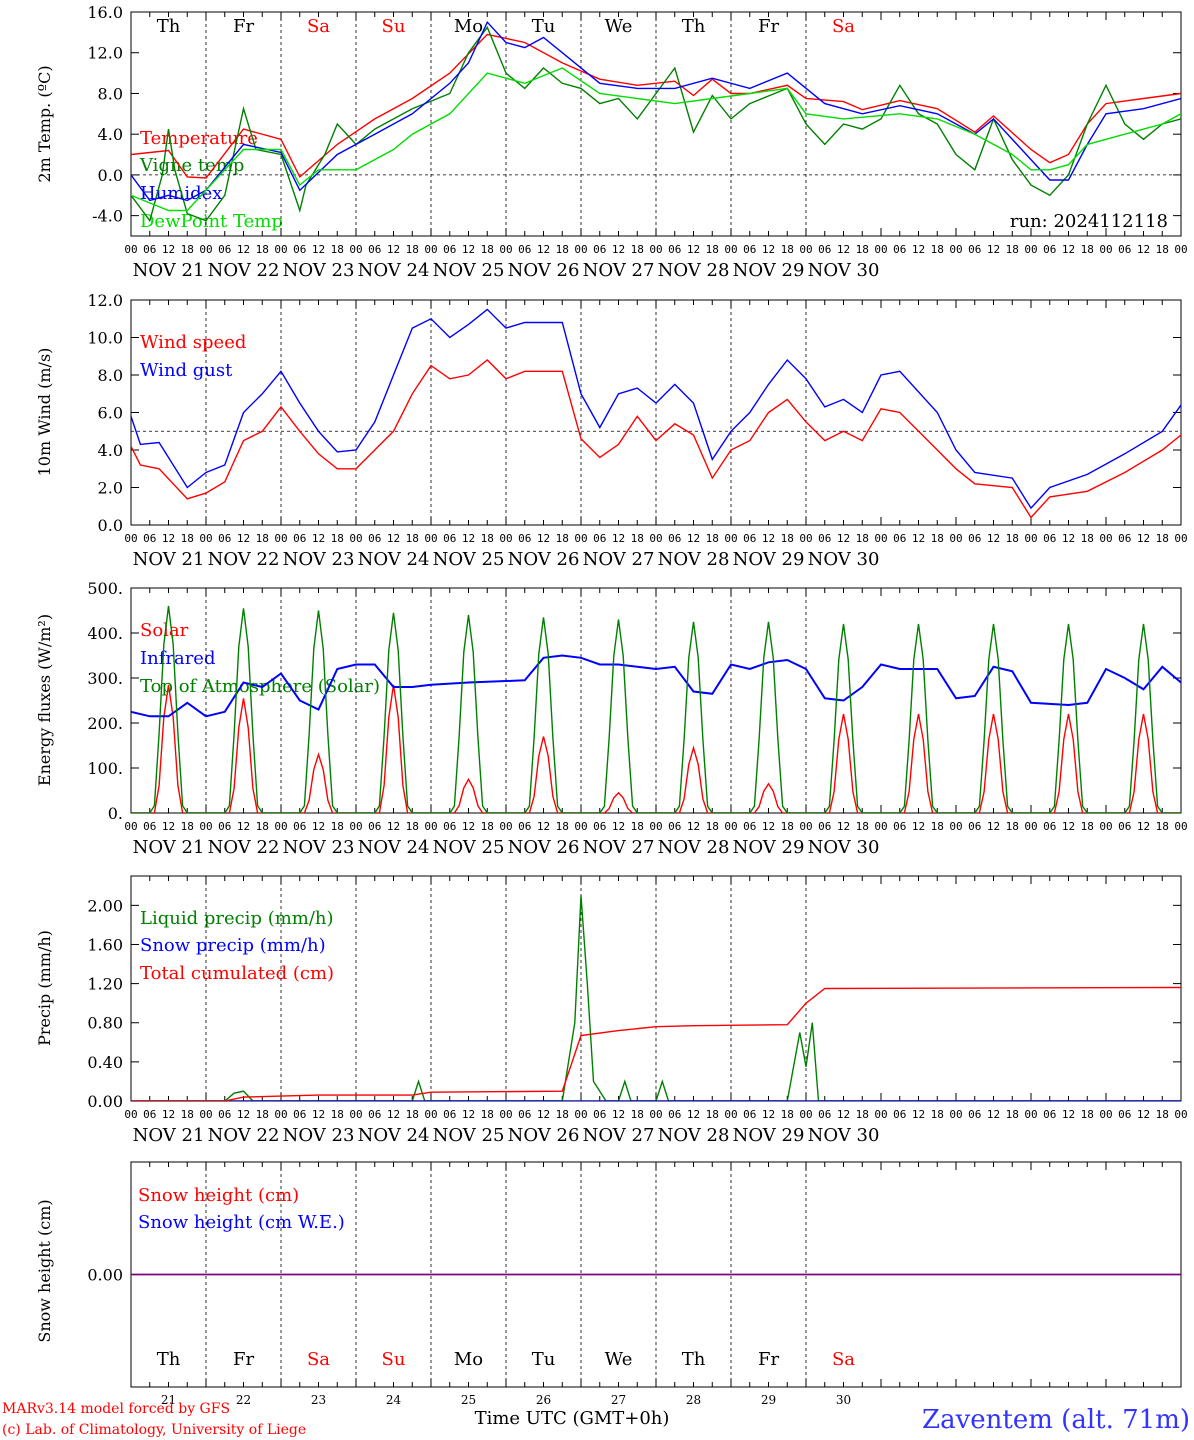 Image resolution: width=1194 pixels, height=1440 pixels. What do you see at coordinates (544, 1359) in the screenshot?
I see `weekday-label: Tu` at bounding box center [544, 1359].